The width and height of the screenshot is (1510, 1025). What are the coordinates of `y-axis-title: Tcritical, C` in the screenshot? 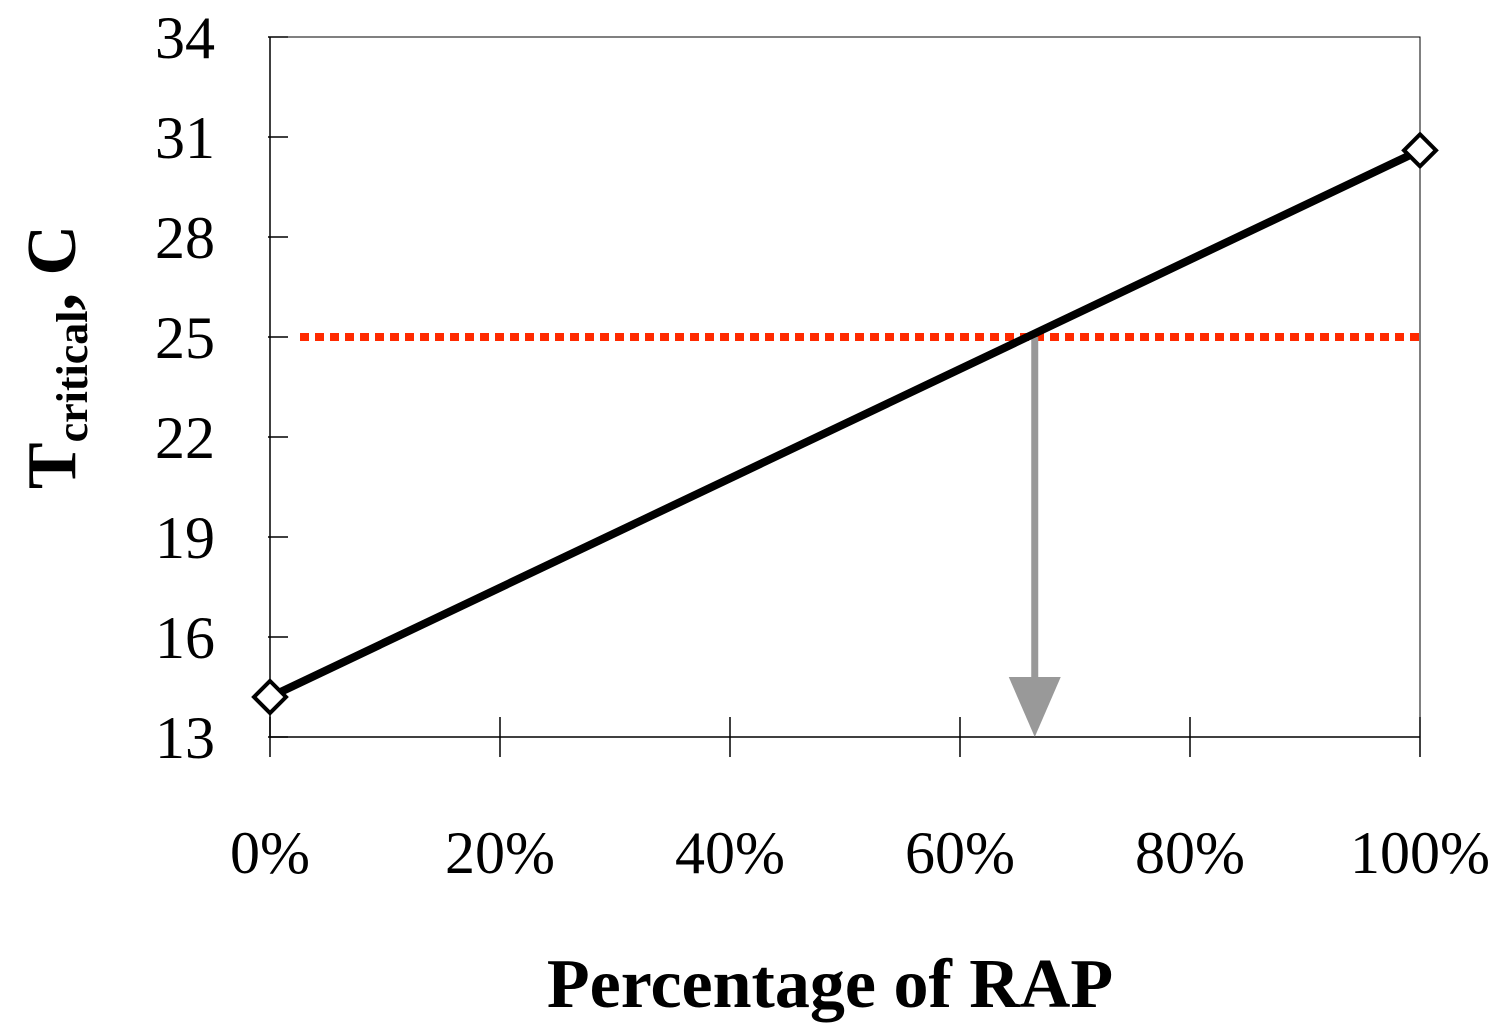 It's located at (55, 357).